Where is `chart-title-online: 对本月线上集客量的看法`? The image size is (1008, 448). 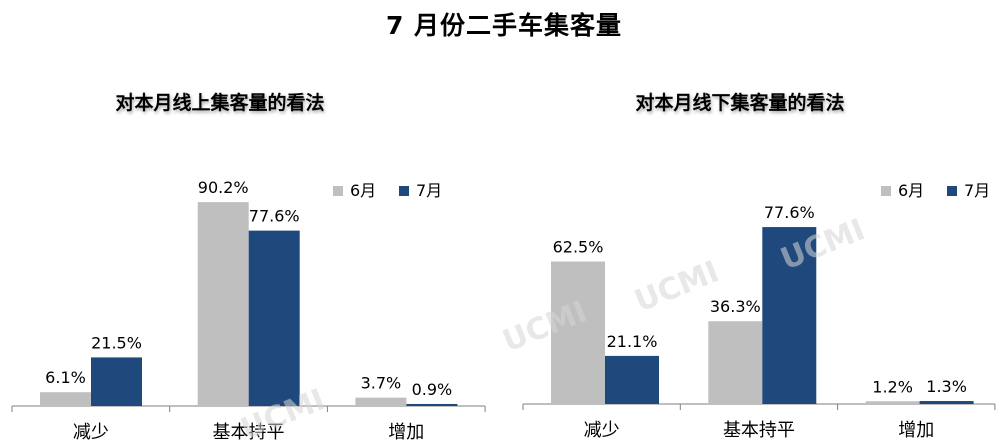 chart-title-online: 对本月线上集客量的看法 is located at coordinates (220, 103).